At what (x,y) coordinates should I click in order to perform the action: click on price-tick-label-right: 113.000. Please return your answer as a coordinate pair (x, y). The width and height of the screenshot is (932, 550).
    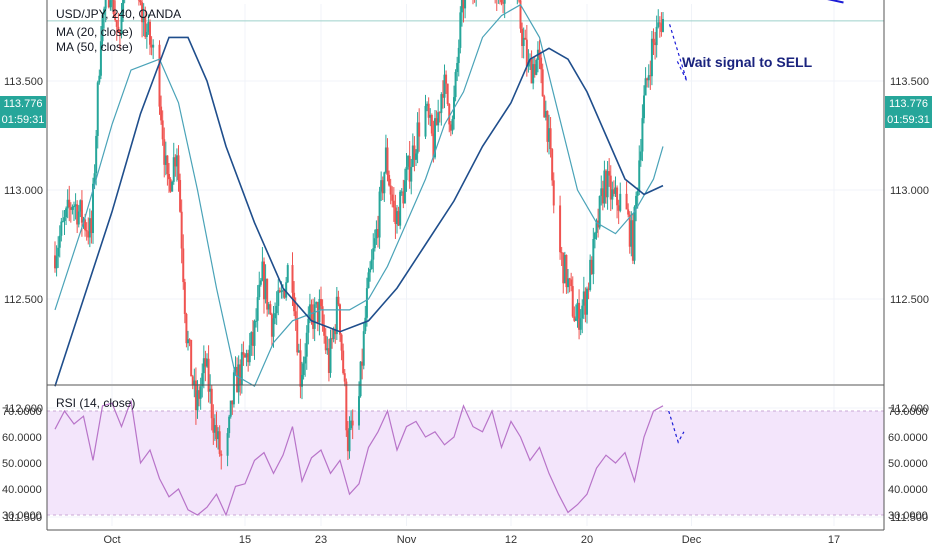
    Looking at the image, I should click on (909, 191).